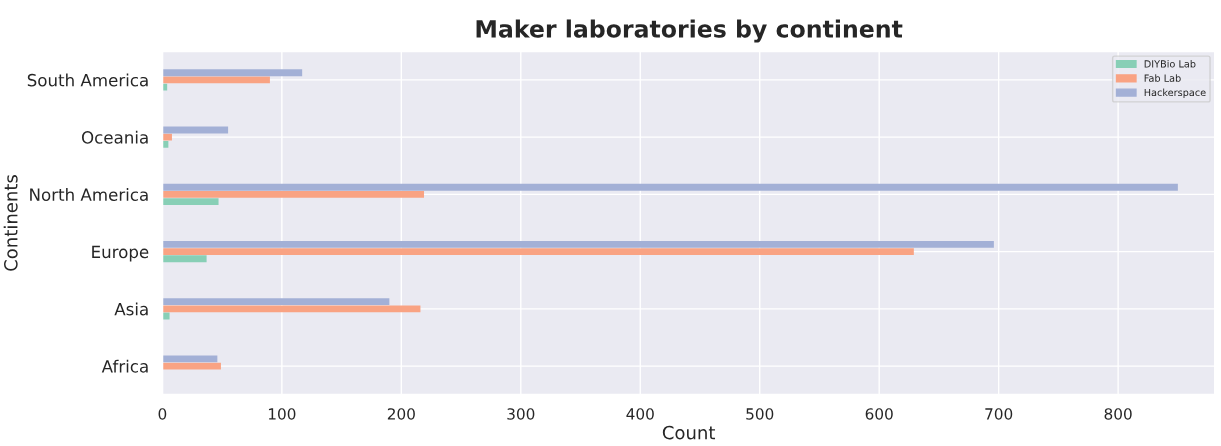 This screenshot has width=1221, height=446. Describe the element at coordinates (999, 414) in the screenshot. I see `x-tick-label: 700` at that location.